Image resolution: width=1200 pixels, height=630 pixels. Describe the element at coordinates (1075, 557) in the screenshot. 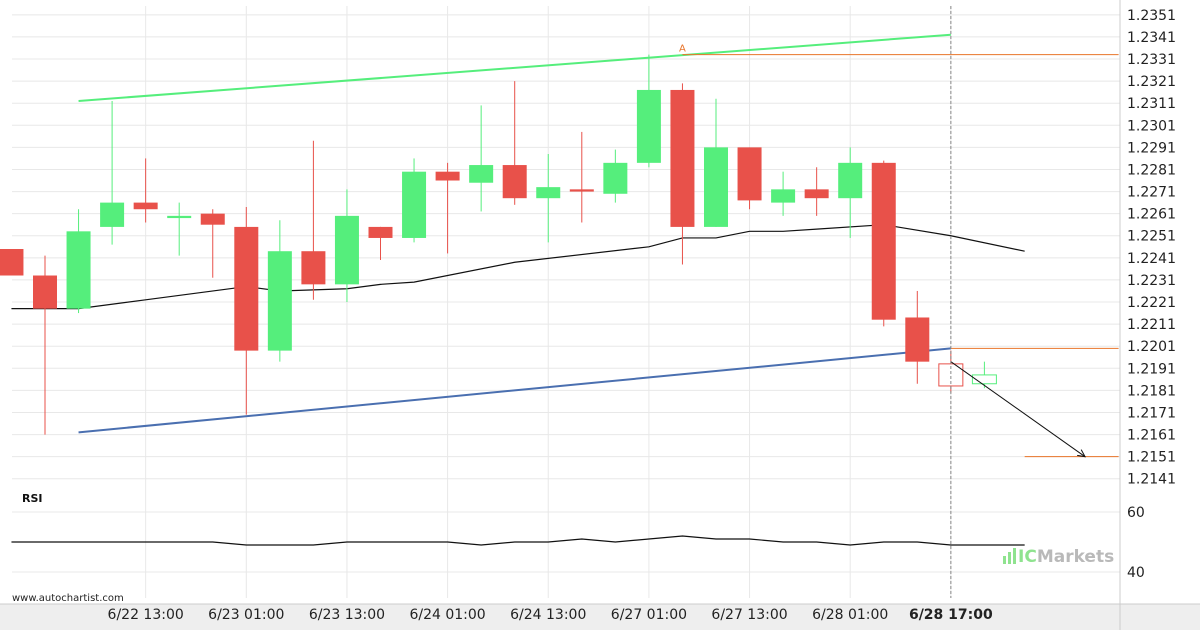

I see `brand-name: Markets` at that location.